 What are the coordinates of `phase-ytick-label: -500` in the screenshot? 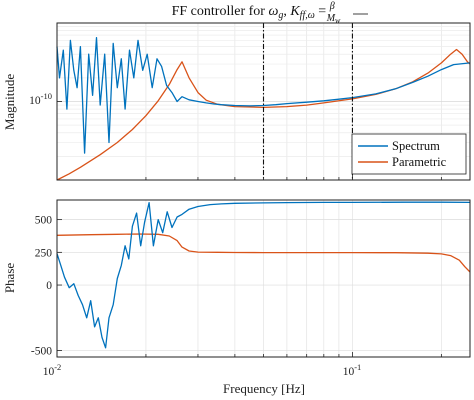 It's located at (41, 351).